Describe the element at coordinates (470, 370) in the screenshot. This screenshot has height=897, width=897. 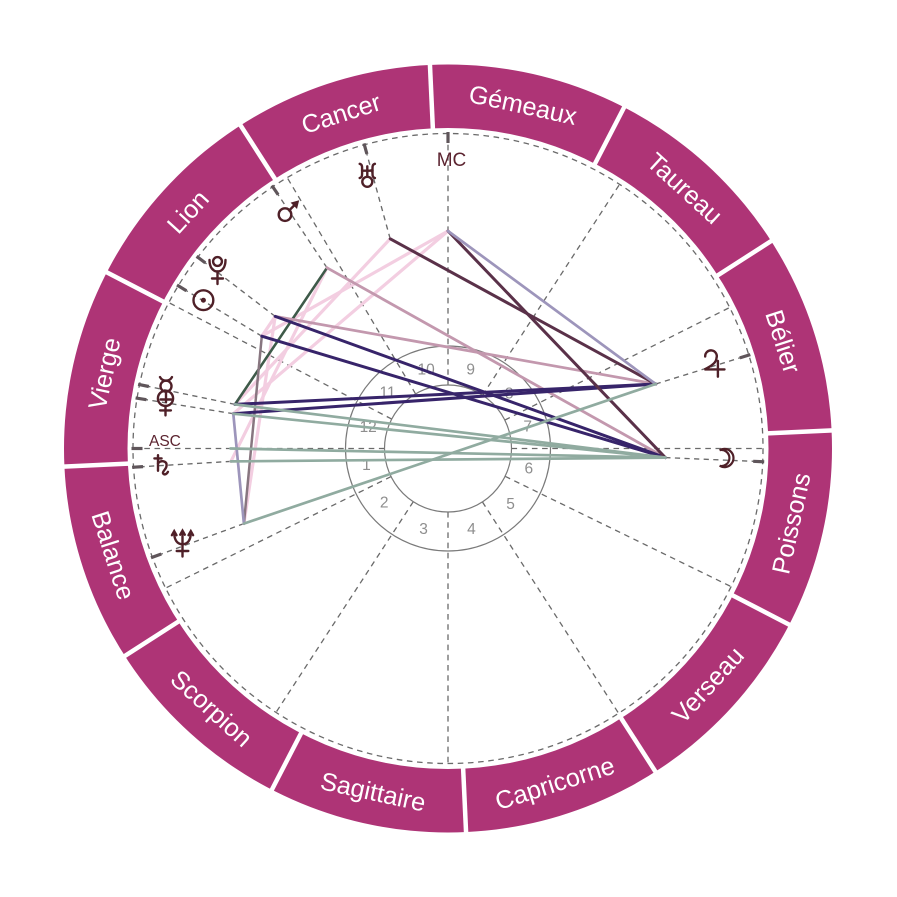
I see `svg-text: 9` at that location.